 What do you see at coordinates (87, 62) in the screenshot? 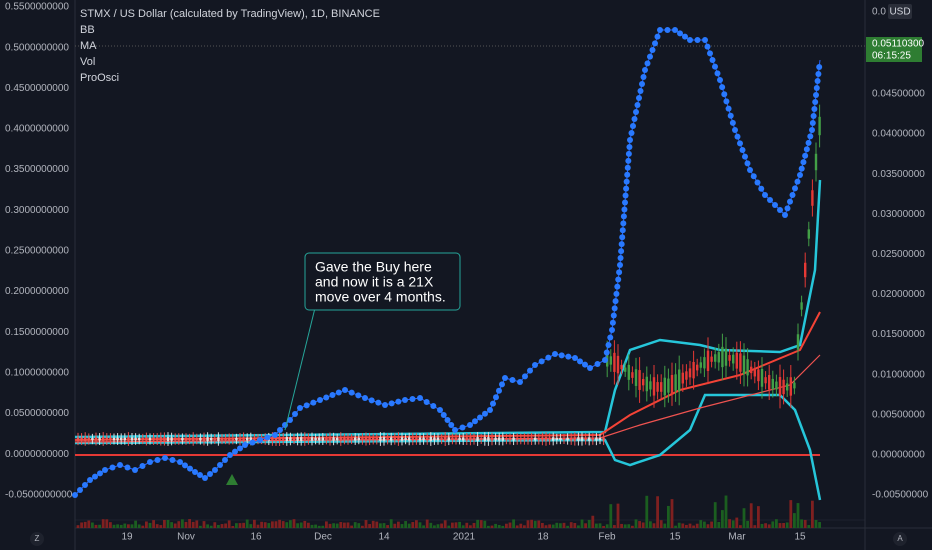
I see `indicator-label: Vol` at bounding box center [87, 62].